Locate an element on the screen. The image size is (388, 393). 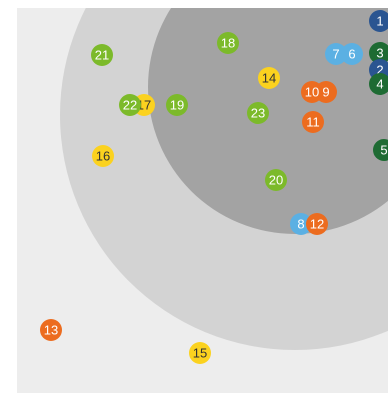
marker-3-label: 3 is located at coordinates (379, 53).